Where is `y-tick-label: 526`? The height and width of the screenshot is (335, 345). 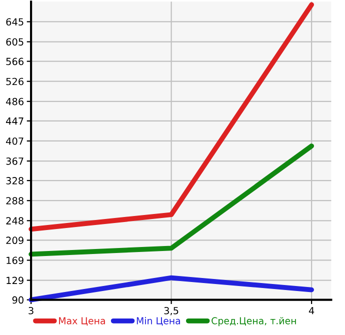 y-tick-label: 526 is located at coordinates (15, 82).